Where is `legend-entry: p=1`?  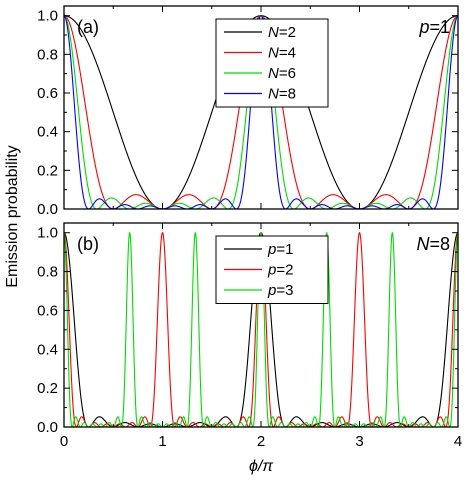 legend-entry: p=1 is located at coordinates (280, 249).